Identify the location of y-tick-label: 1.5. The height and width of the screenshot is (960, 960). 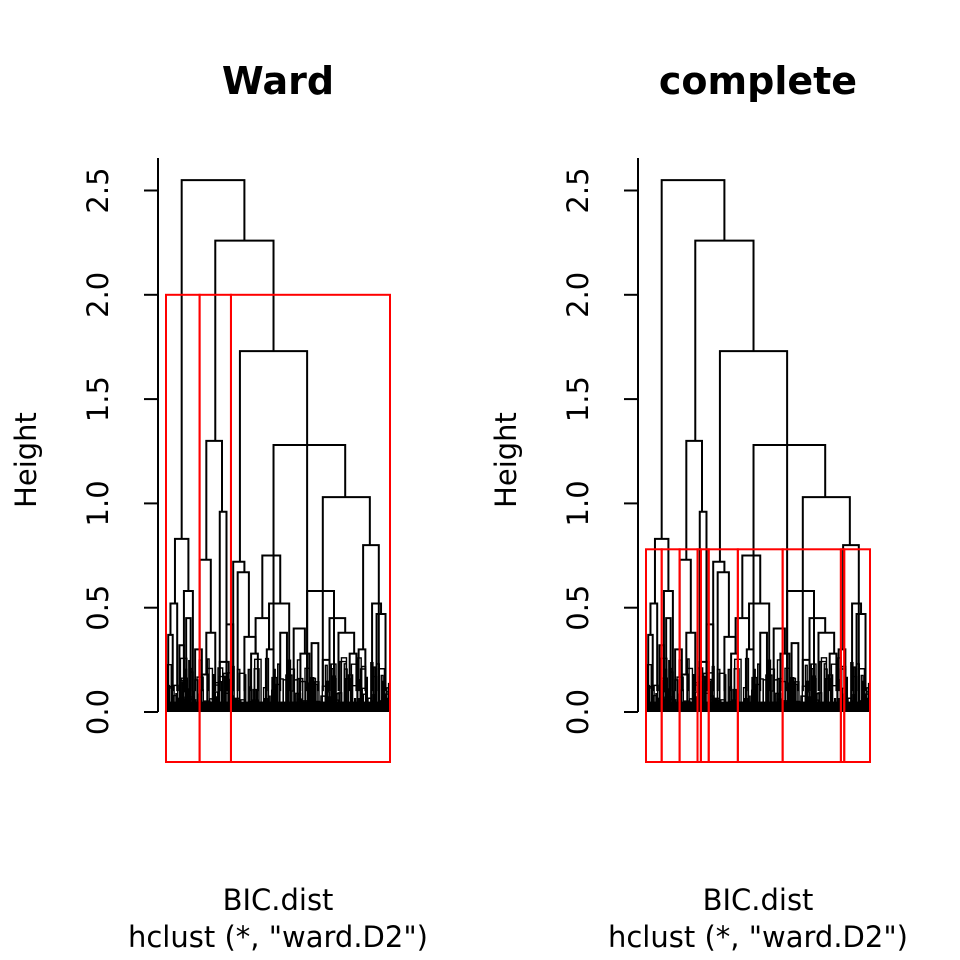
(578, 399).